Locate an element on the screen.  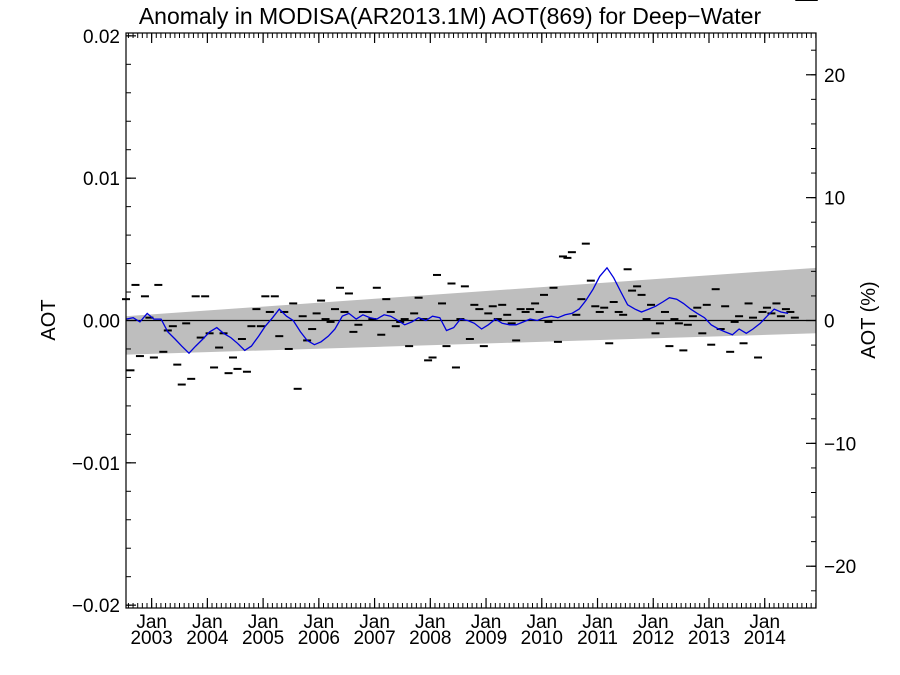
y-tick-label: 0.01 is located at coordinates (101, 179).